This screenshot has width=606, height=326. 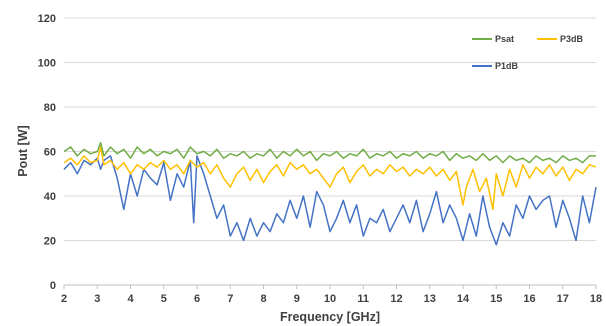 I want to click on y-axis-title: Pout [W], so click(x=23, y=150).